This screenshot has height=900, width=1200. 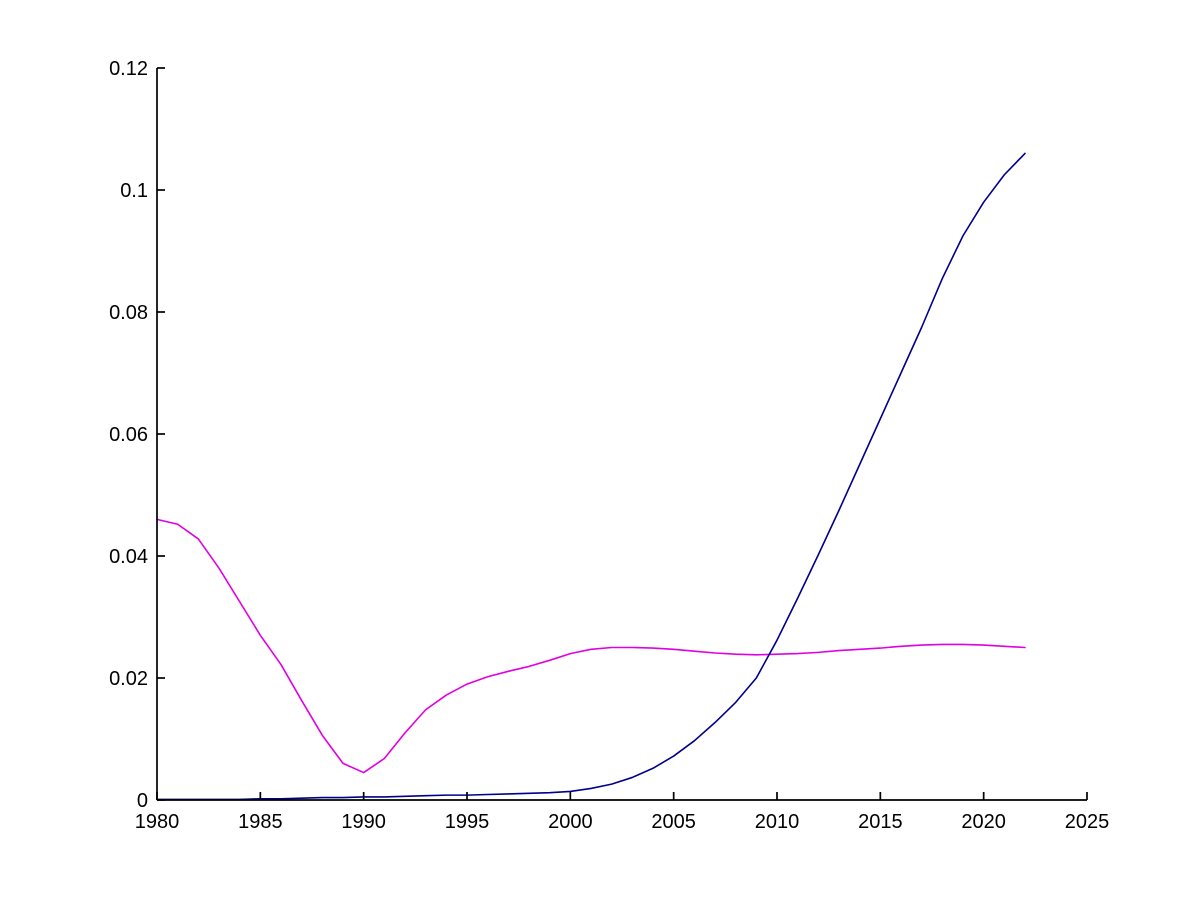 What do you see at coordinates (260, 822) in the screenshot?
I see `x-tick-label: 1985` at bounding box center [260, 822].